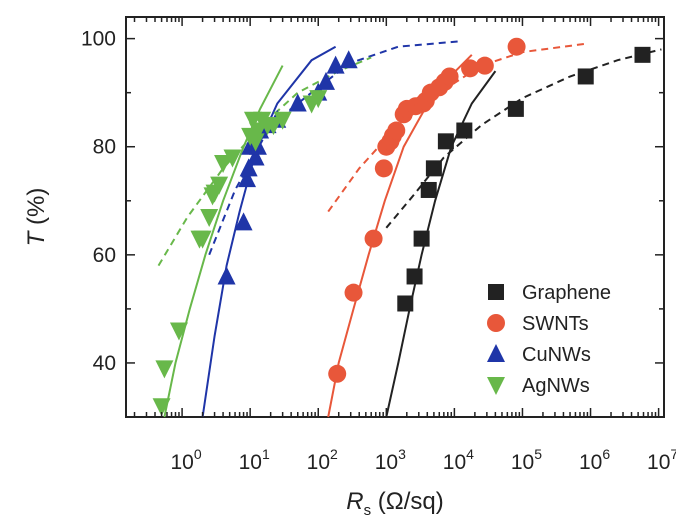 Image resolution: width=676 pixels, height=522 pixels. Describe the element at coordinates (496, 353) in the screenshot. I see `legend-cunws-marker` at that location.